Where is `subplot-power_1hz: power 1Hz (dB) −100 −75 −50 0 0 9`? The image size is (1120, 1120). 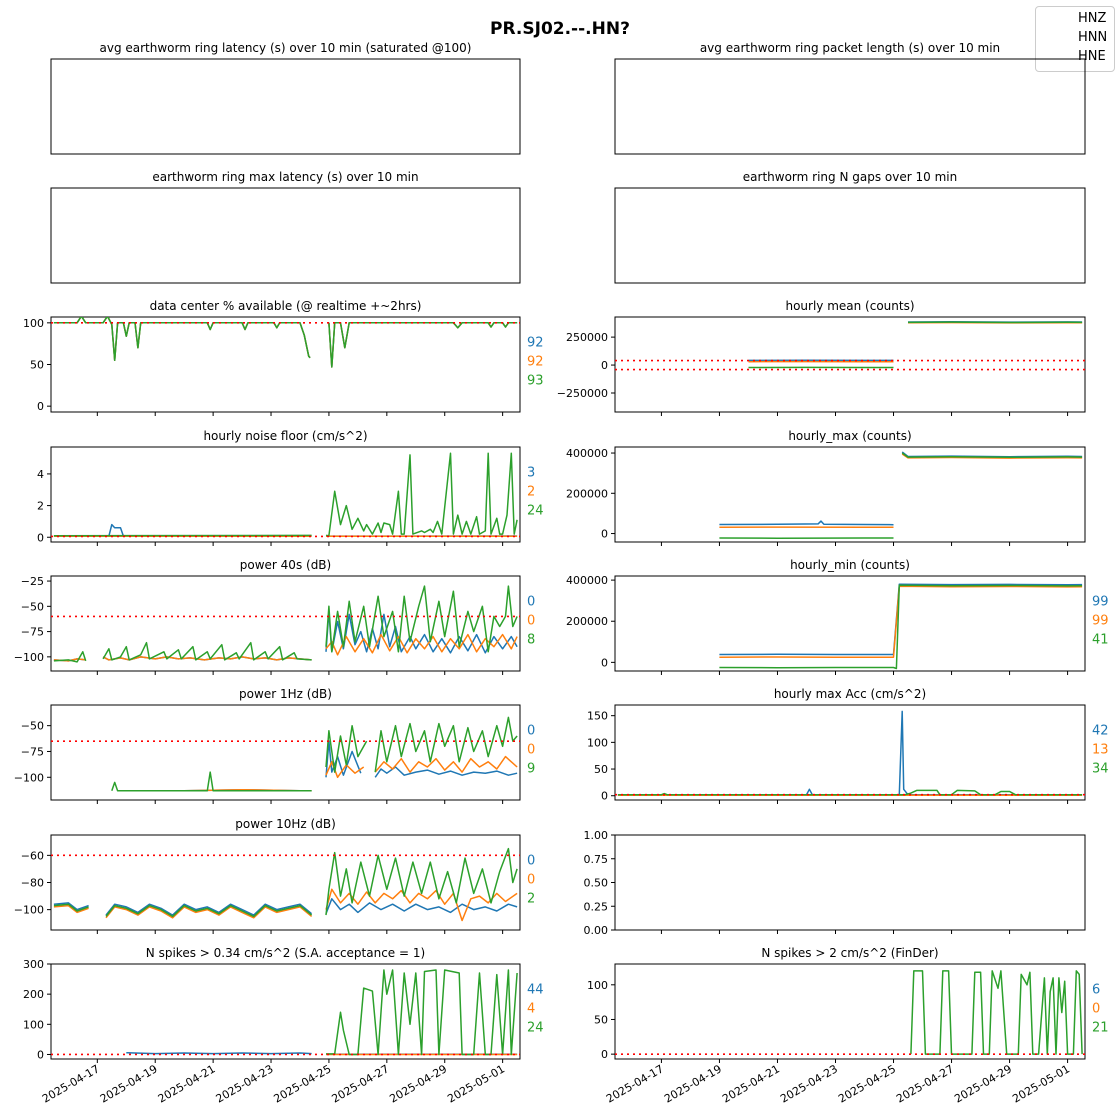
subplot-power_1hz: power 1Hz (dB) −100 −75 −50 0 0 9 is located at coordinates (274, 745).